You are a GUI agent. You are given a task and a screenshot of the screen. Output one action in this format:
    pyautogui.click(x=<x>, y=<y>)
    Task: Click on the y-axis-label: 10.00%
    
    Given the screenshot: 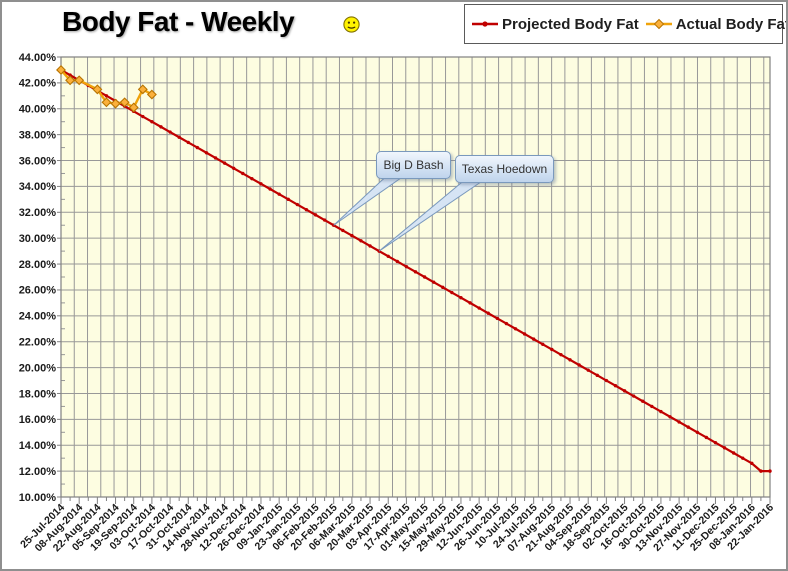 What is the action you would take?
    pyautogui.click(x=38, y=498)
    